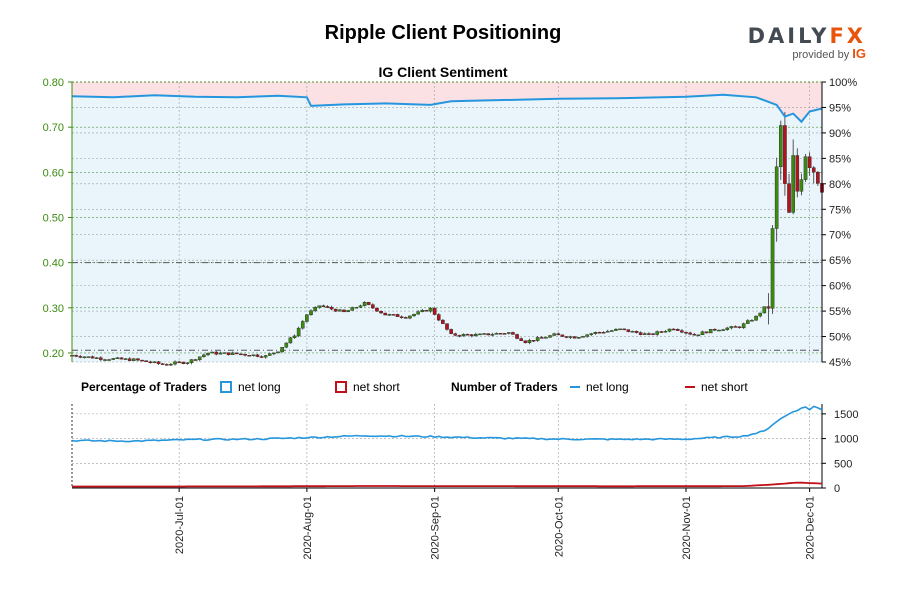 The height and width of the screenshot is (600, 900). I want to click on legend-pct-net-short: net short, so click(367, 388).